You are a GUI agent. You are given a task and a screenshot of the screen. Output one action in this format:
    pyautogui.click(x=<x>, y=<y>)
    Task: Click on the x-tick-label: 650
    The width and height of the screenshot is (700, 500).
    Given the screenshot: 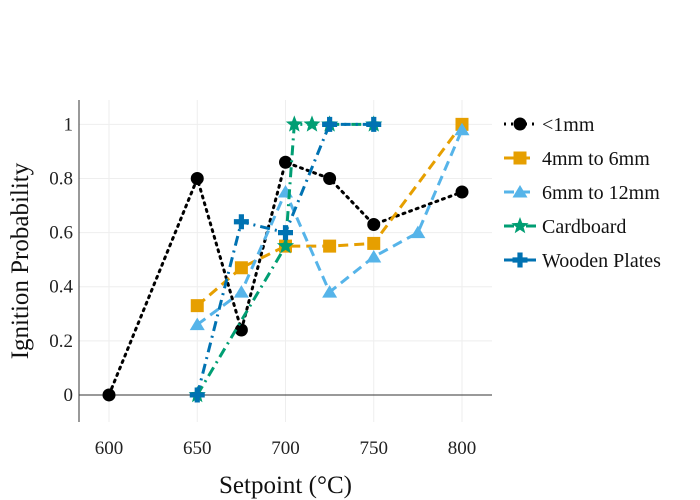 What is the action you would take?
    pyautogui.click(x=197, y=448)
    